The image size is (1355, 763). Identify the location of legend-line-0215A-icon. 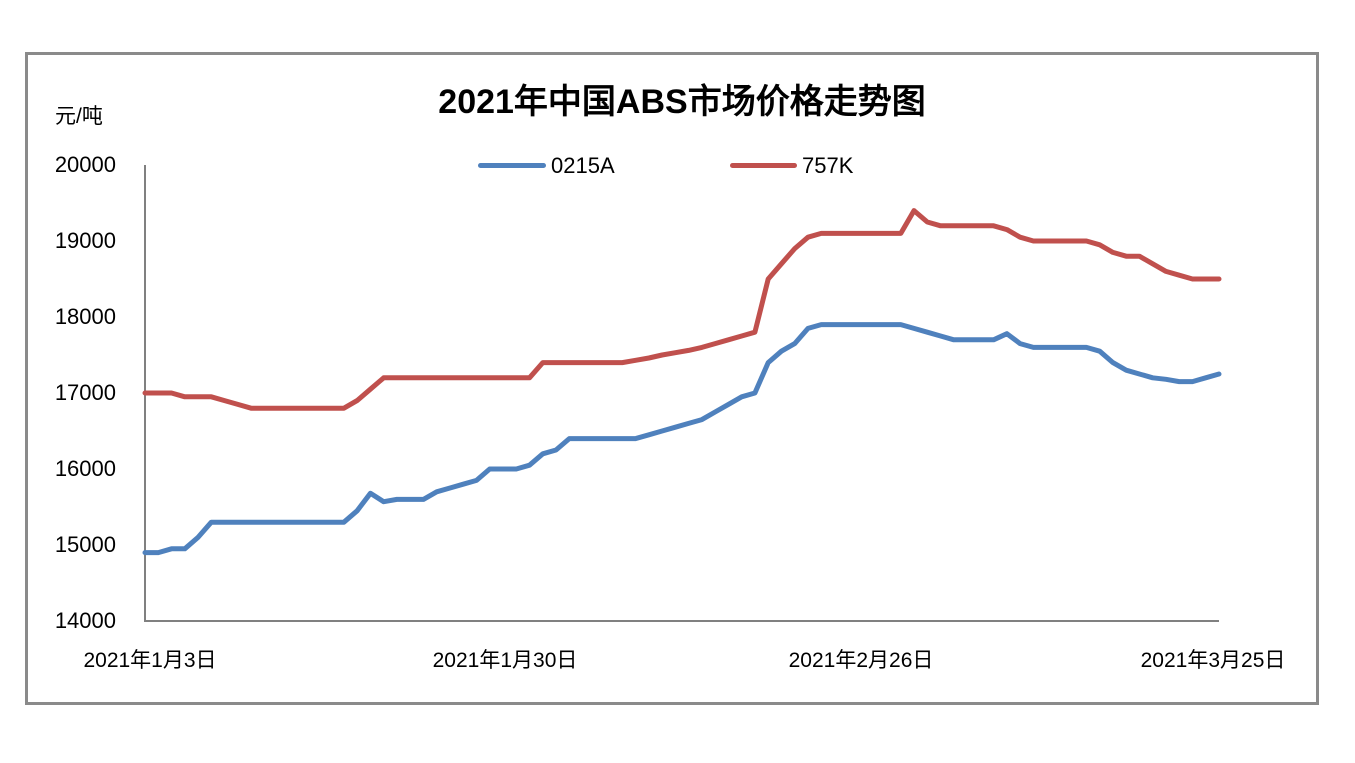
(512, 165).